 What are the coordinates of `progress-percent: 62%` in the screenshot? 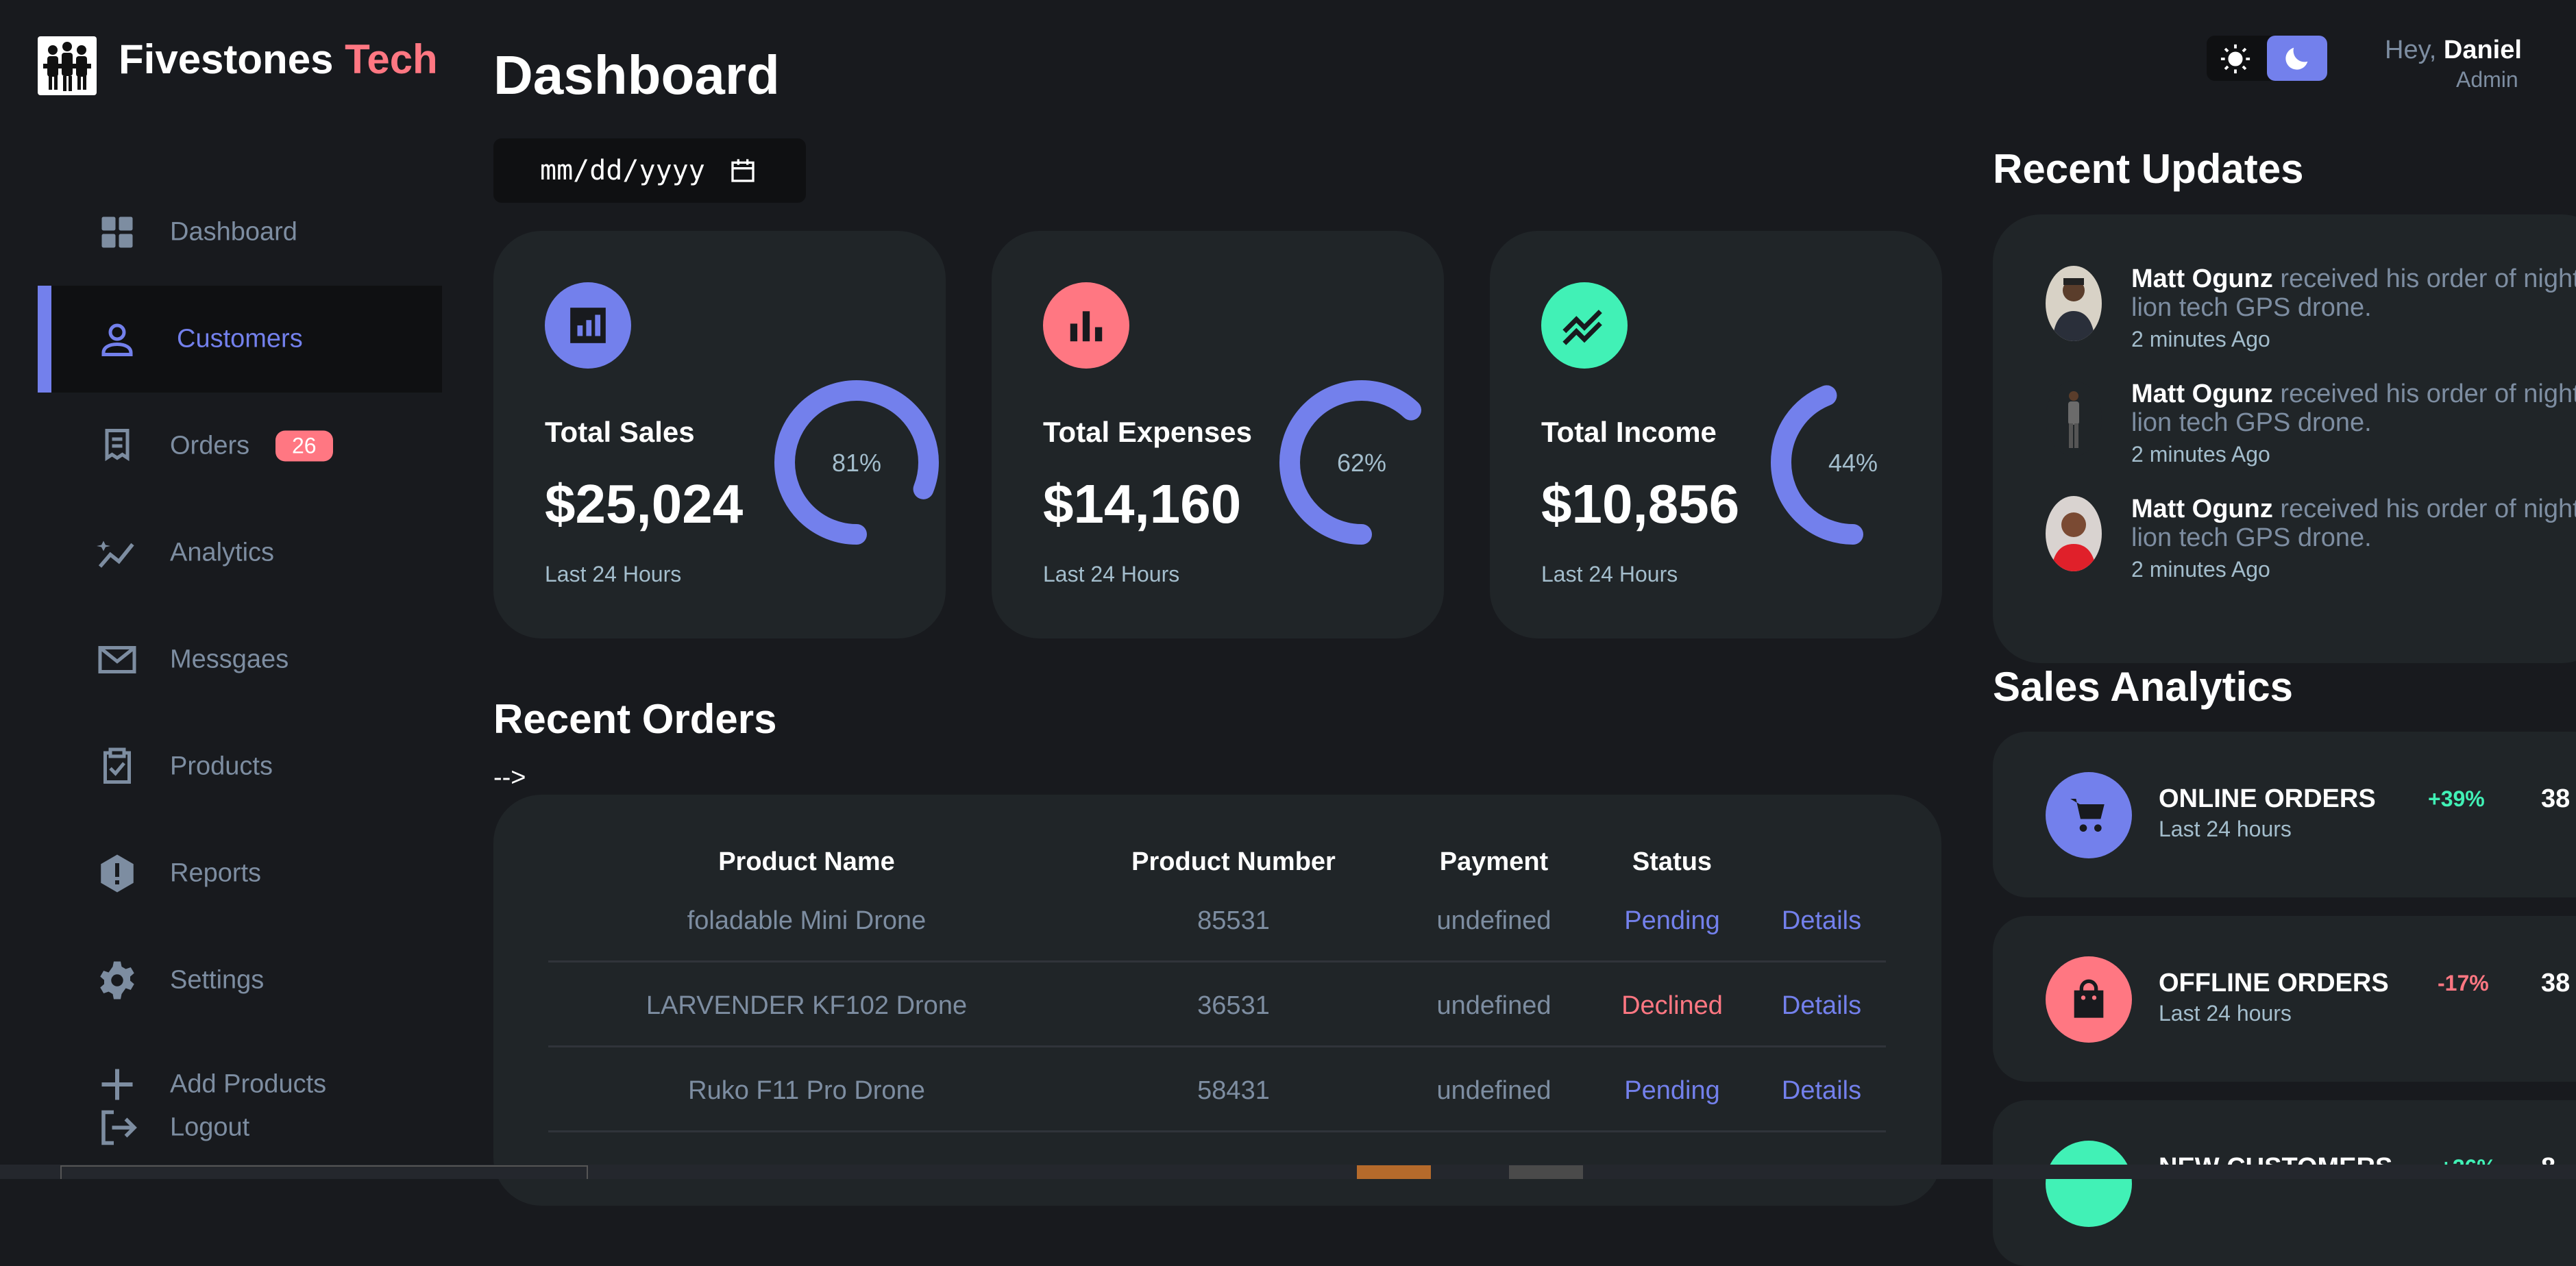 It's located at (1362, 463).